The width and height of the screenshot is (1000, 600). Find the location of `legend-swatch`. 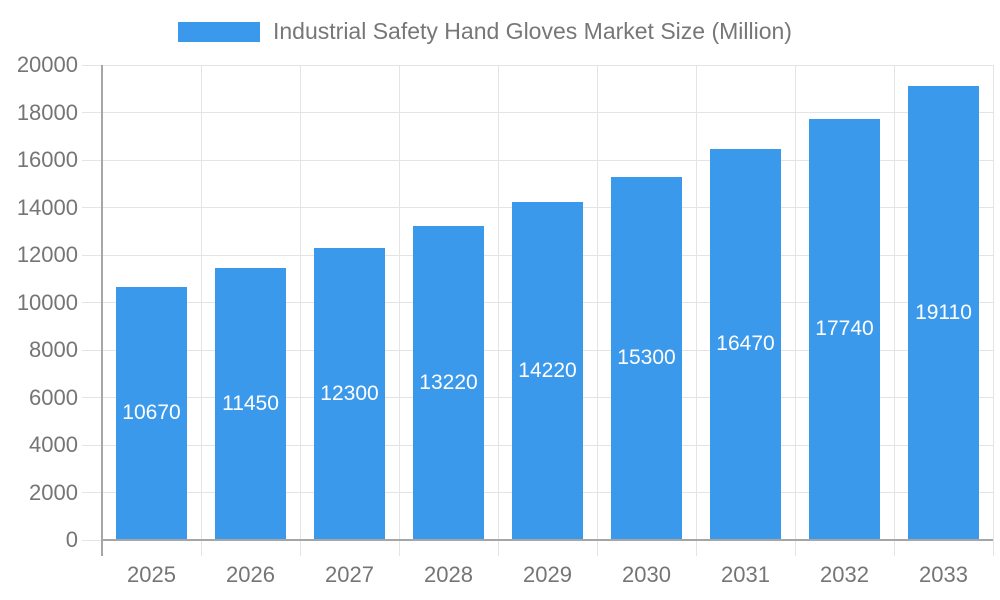

legend-swatch is located at coordinates (219, 31).